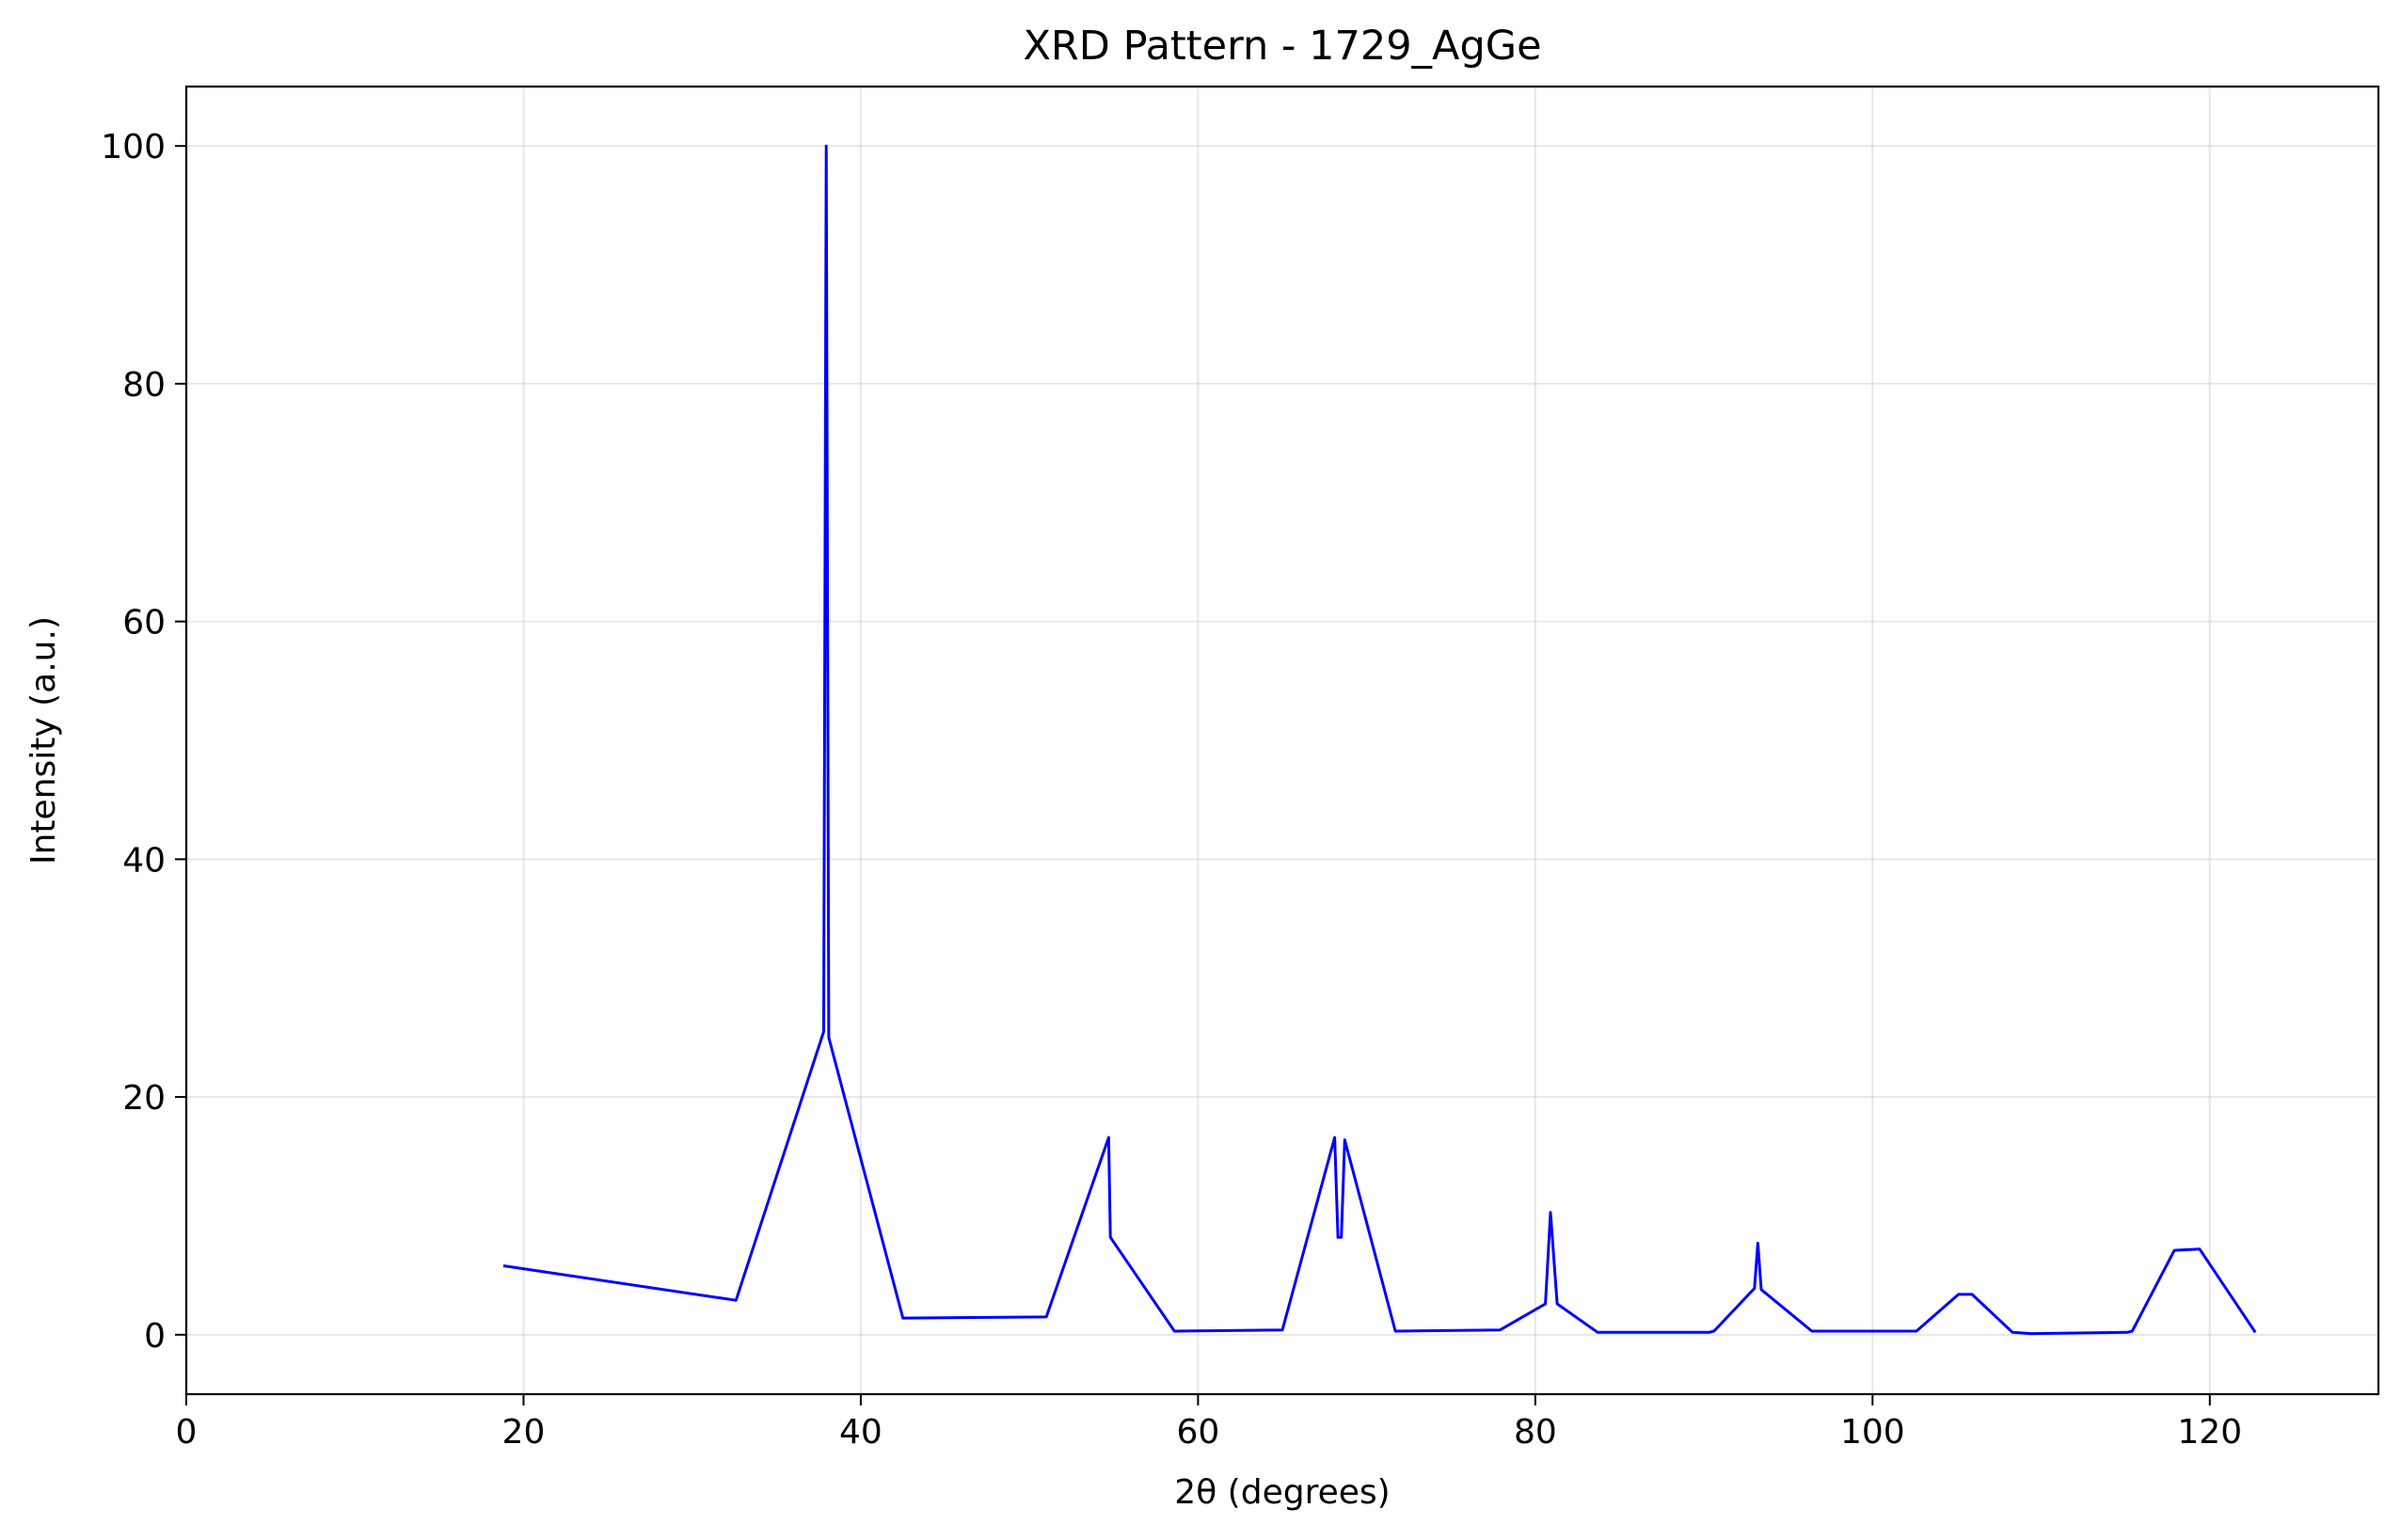 The image size is (2401, 1540). I want to click on x-tick-label: 60, so click(1197, 1432).